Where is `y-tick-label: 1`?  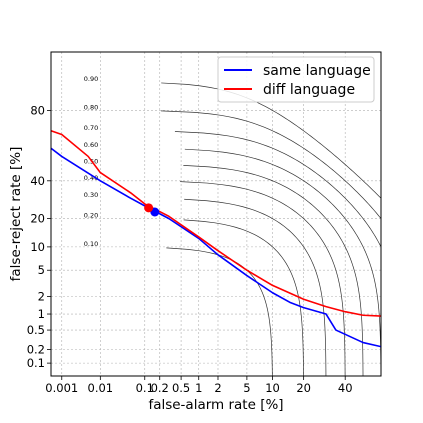 y-tick-label: 1 is located at coordinates (41, 314).